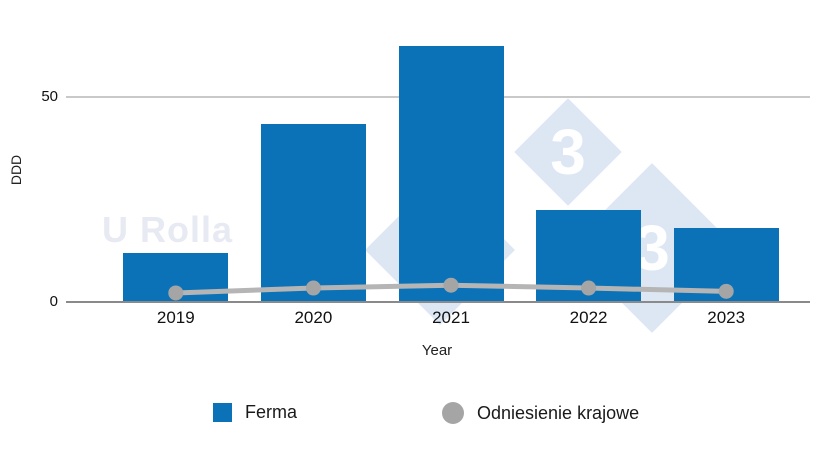 The width and height of the screenshot is (820, 462). Describe the element at coordinates (16, 170) in the screenshot. I see `y-axis-title: DDD` at that location.